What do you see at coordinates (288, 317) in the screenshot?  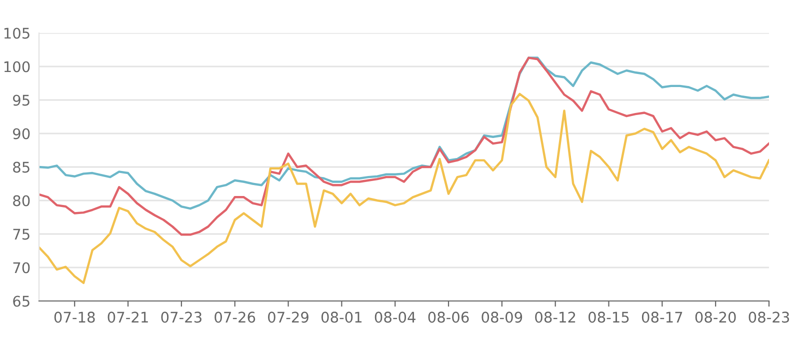 I see `x-tick-label: 07-29` at bounding box center [288, 317].